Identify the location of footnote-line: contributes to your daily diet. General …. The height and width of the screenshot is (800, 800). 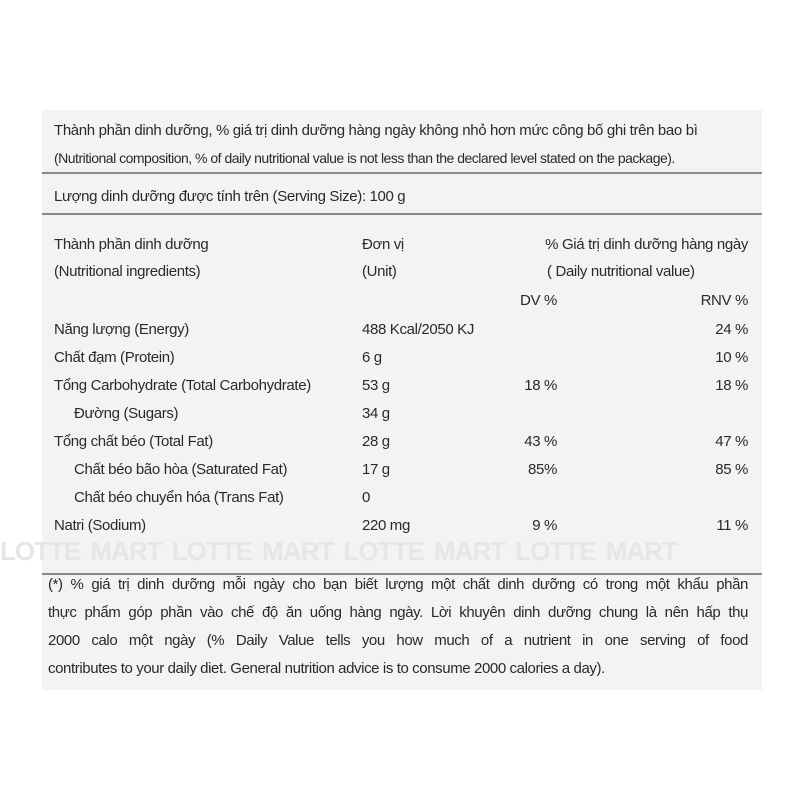
(326, 668).